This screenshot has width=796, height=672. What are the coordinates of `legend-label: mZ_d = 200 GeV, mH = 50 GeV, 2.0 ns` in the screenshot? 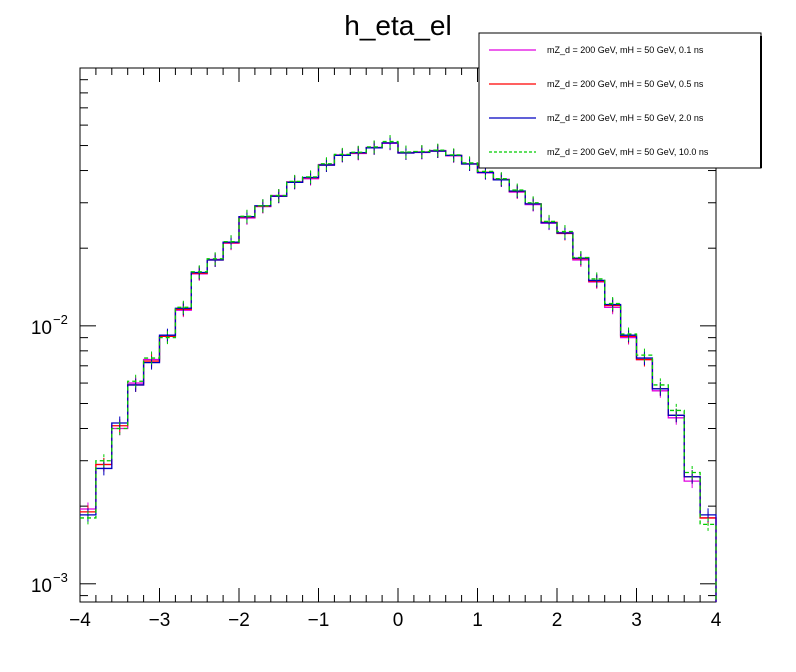 It's located at (625, 118).